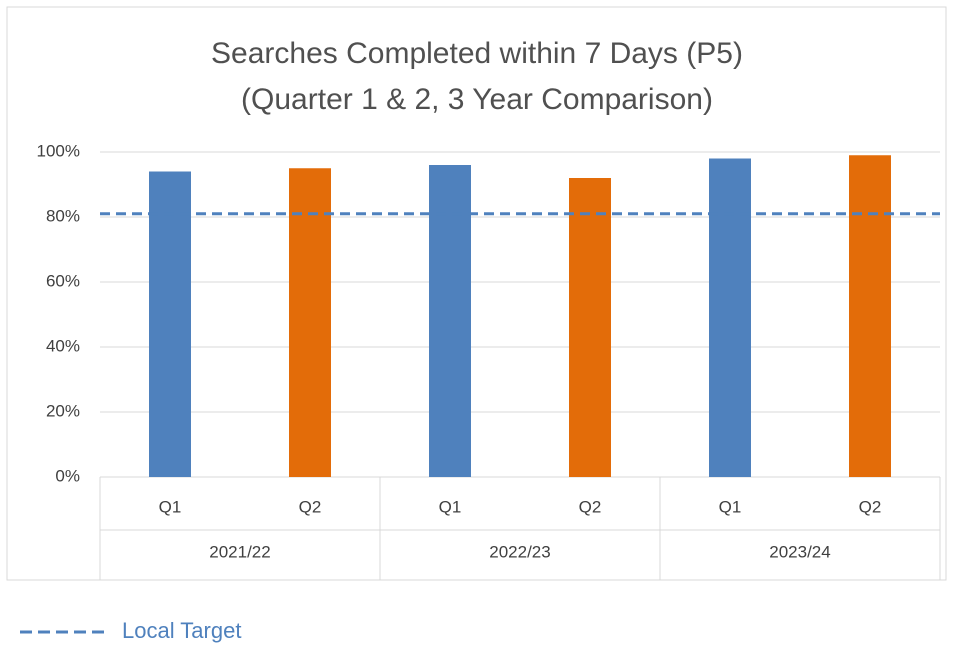  I want to click on group-label: 2023/24, so click(799, 551).